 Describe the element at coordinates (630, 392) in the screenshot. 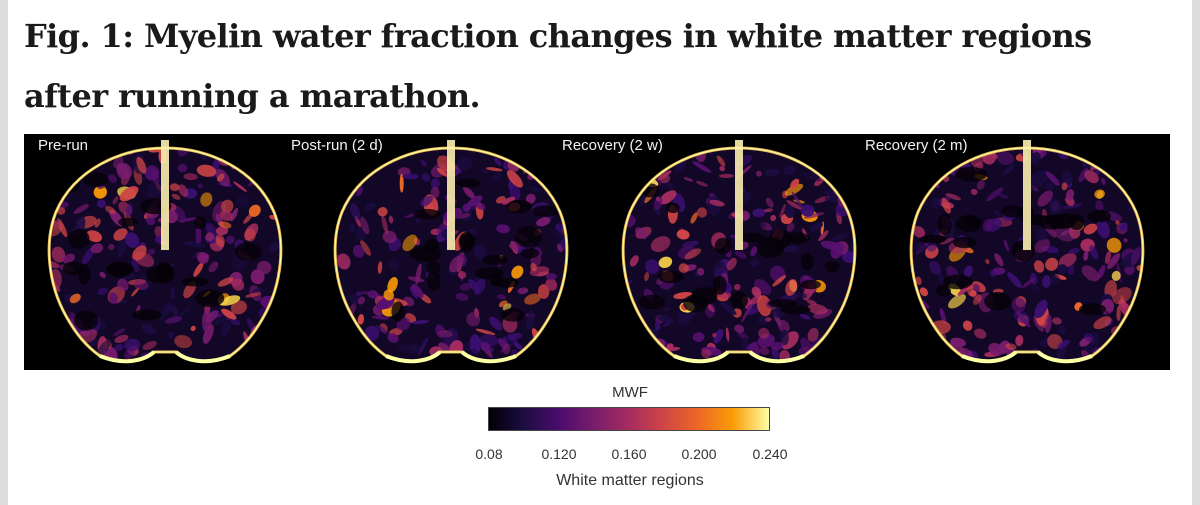

I see `colorbar-title: MWF` at that location.